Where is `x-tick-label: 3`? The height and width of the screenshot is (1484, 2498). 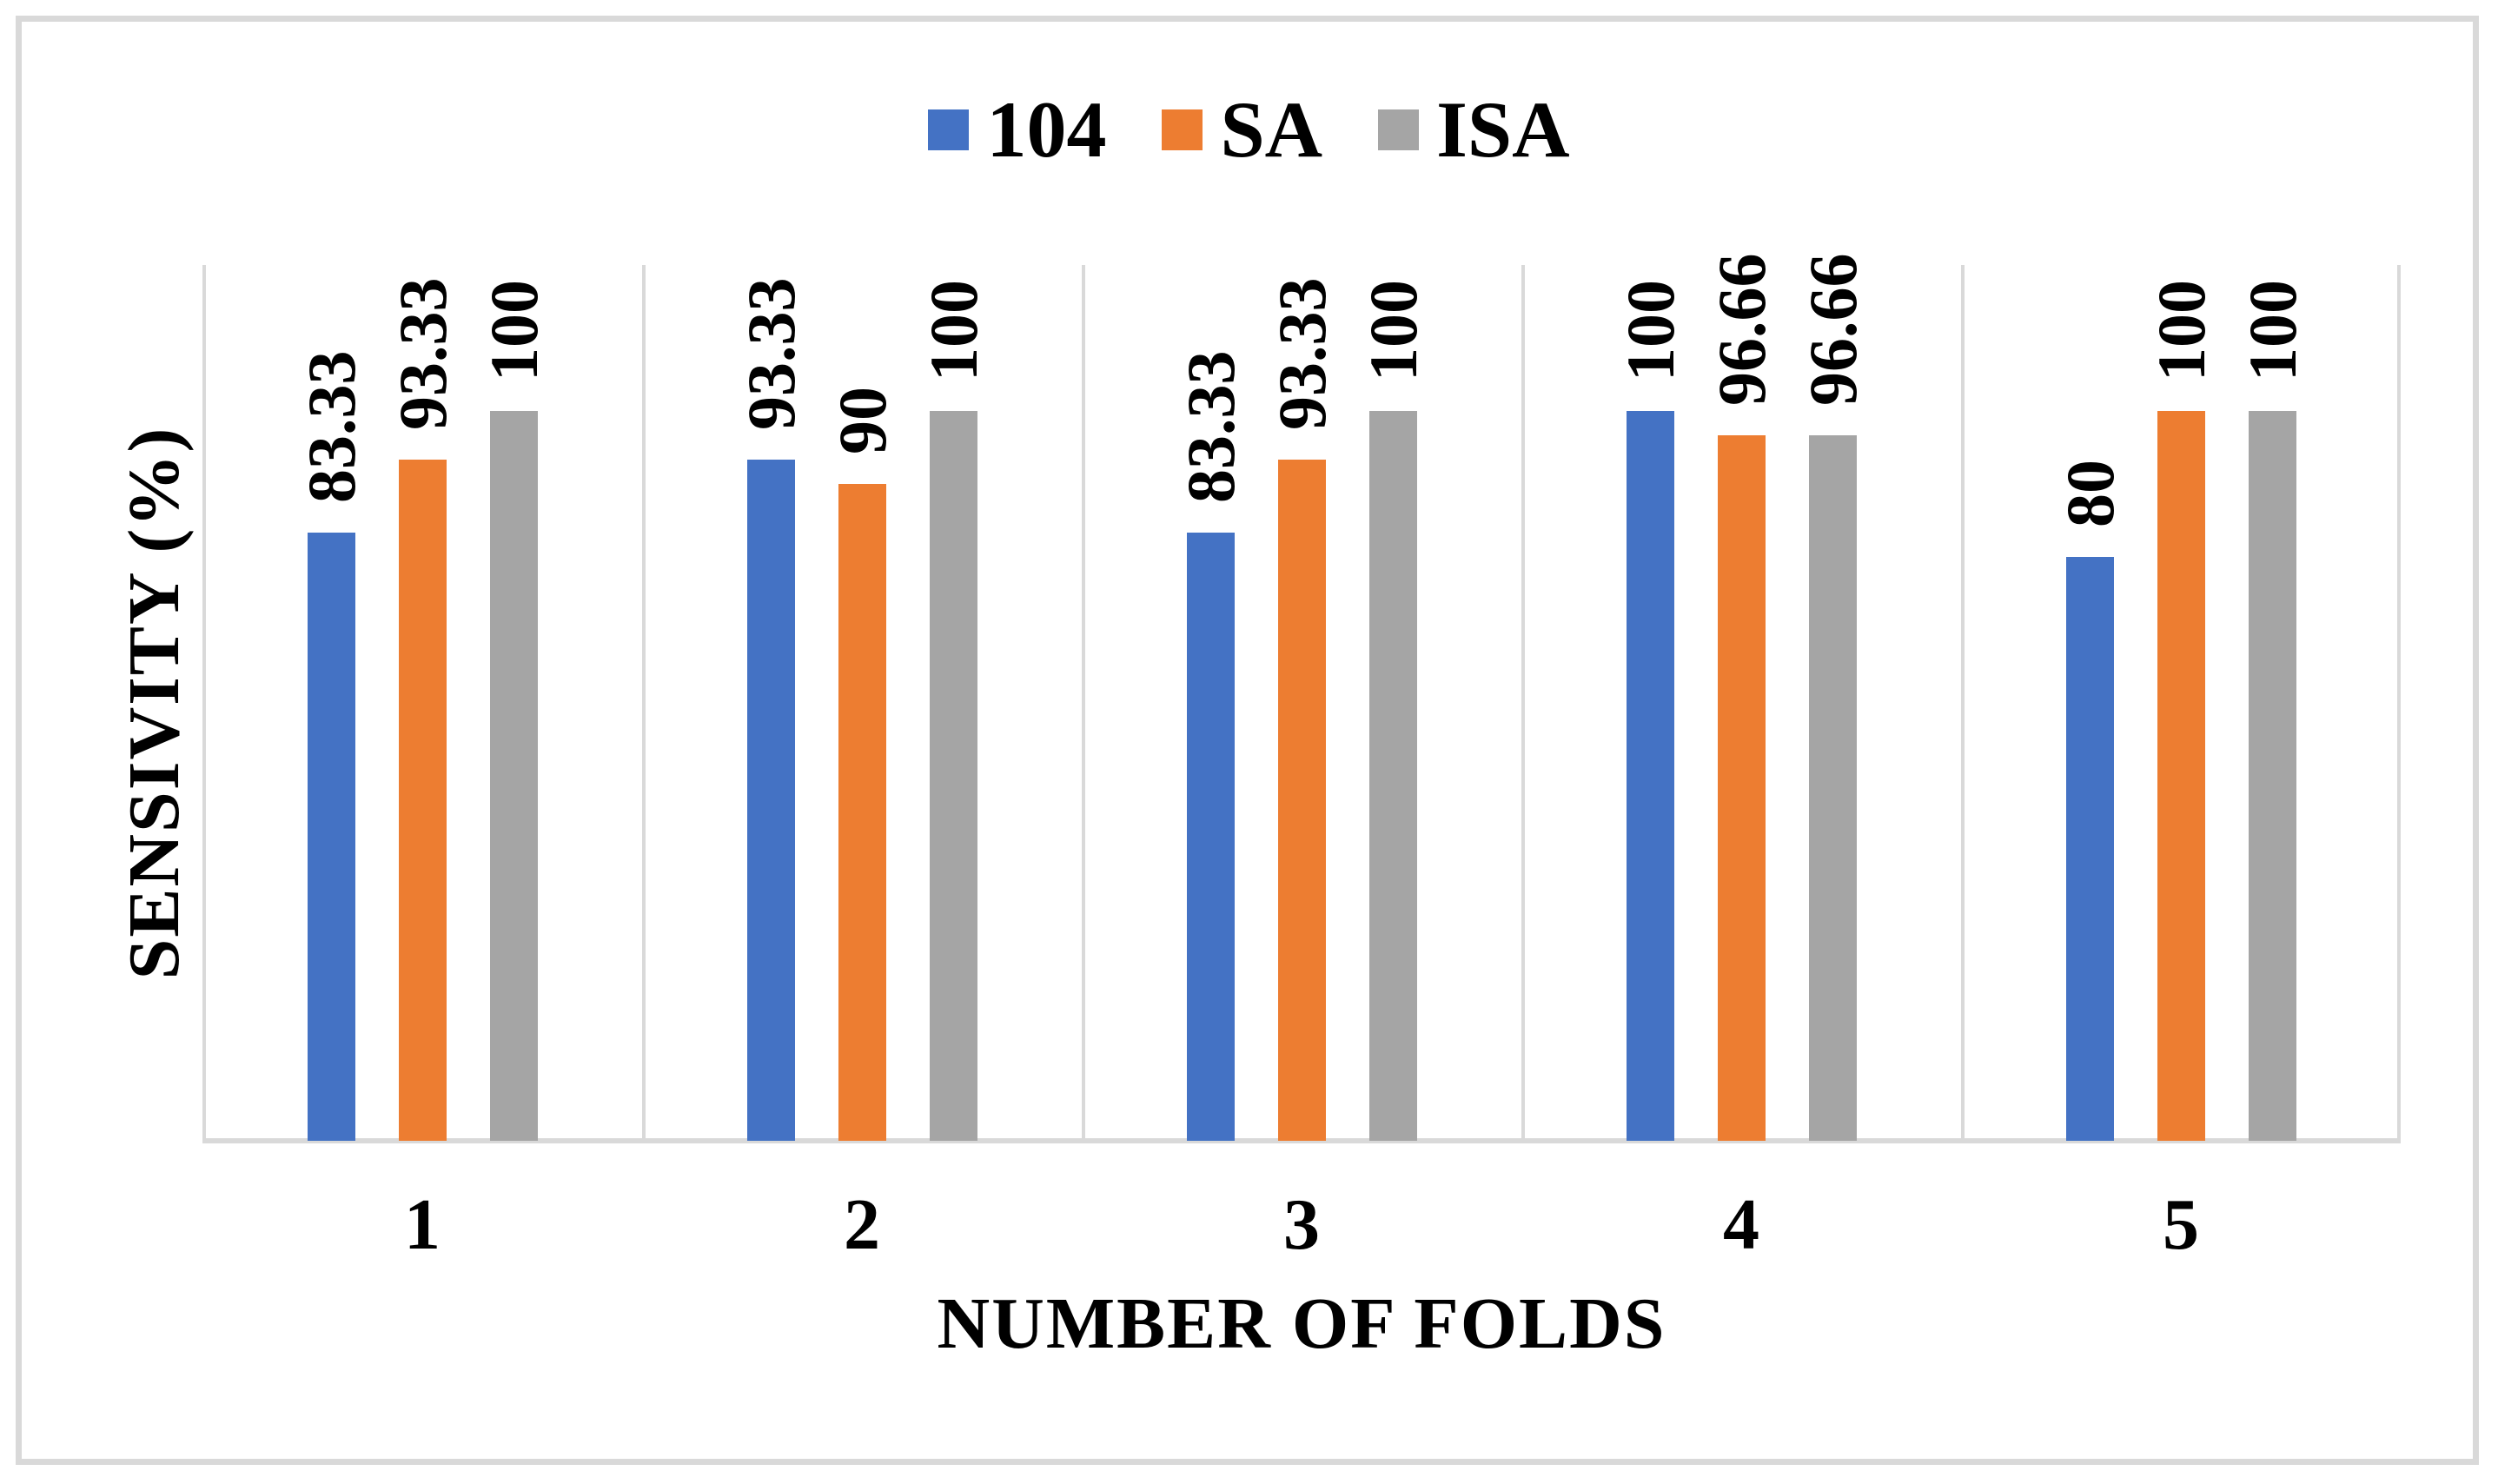 x-tick-label: 3 is located at coordinates (1301, 1224).